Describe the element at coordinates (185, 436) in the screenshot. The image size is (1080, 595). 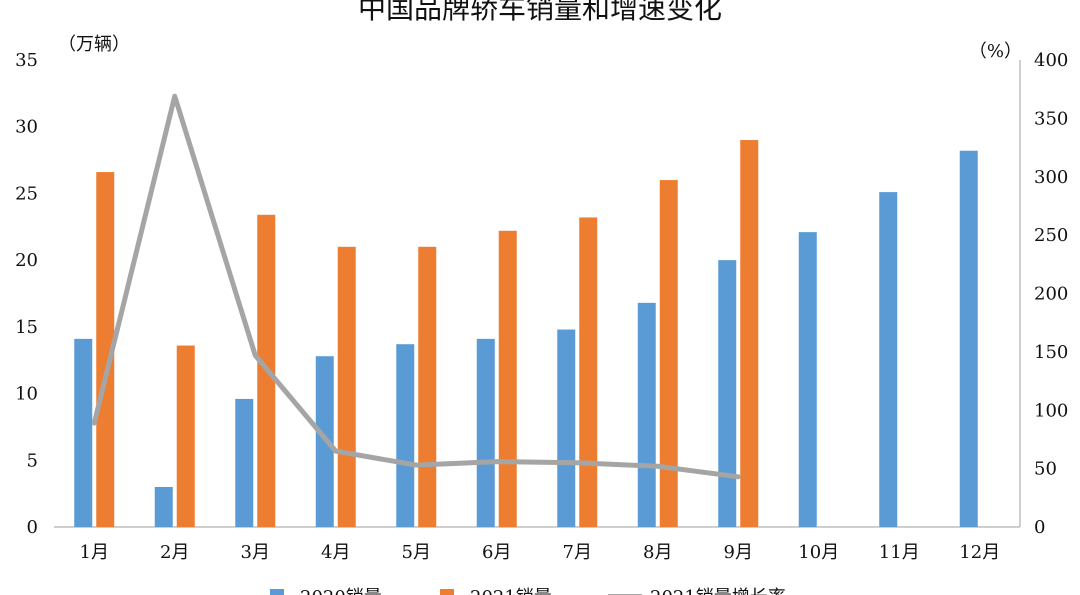
I see `bar-2021销量-2月` at that location.